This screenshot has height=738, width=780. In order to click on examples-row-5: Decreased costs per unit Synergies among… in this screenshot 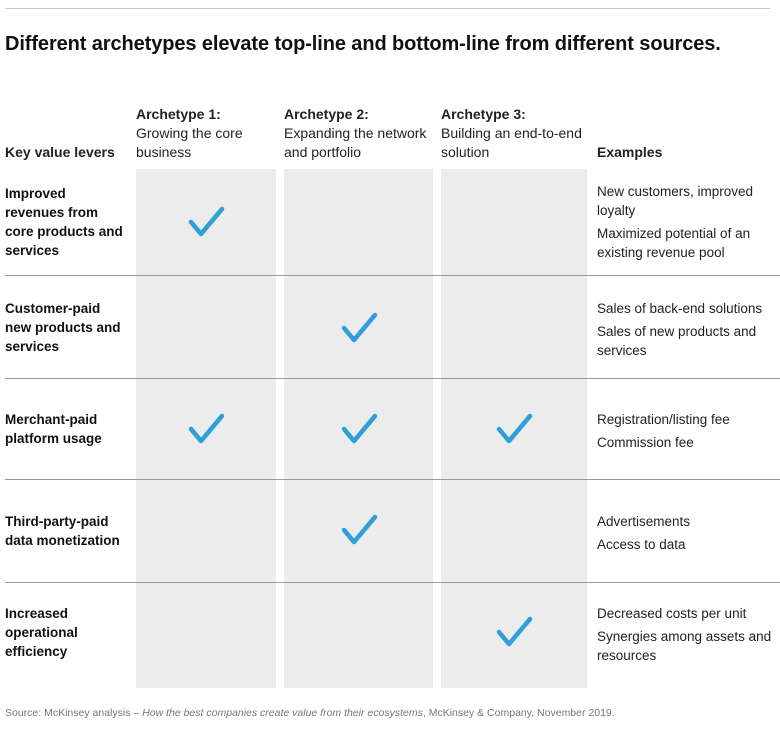, I will do `click(688, 634)`.